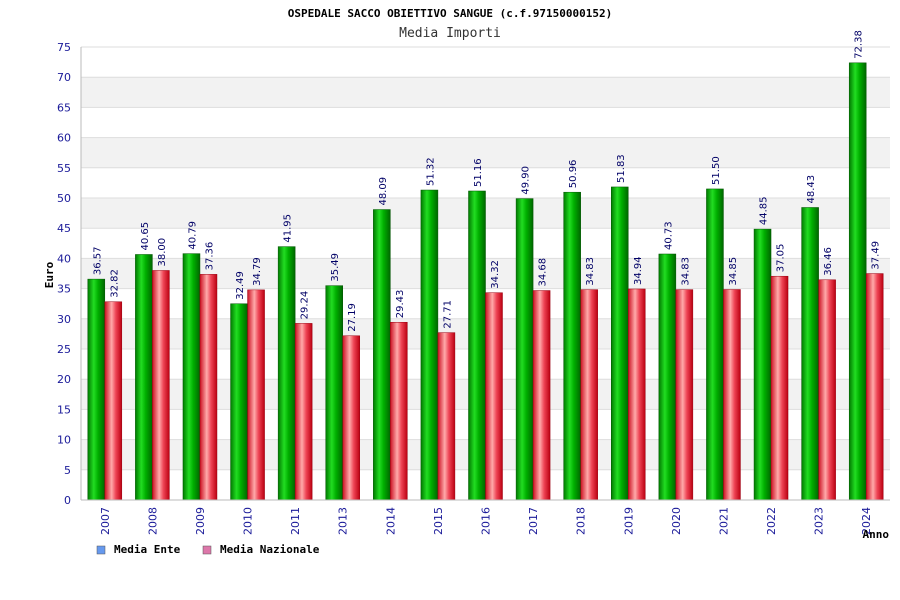 This screenshot has height=600, width=900. Describe the element at coordinates (715, 344) in the screenshot. I see `bar-media-ente-2021` at that location.